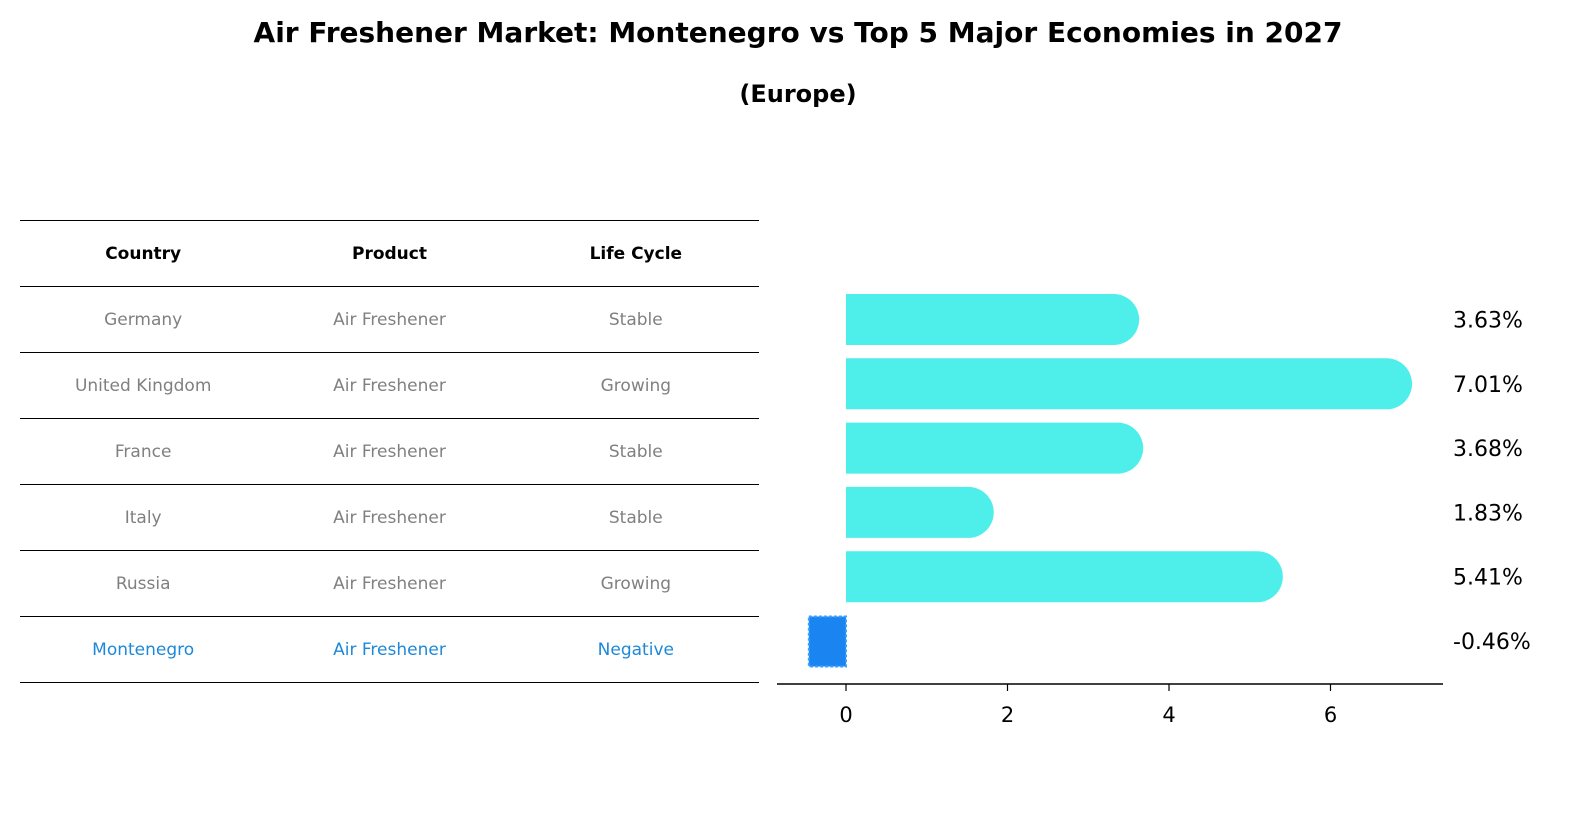 Image resolution: width=1596 pixels, height=823 pixels. Describe the element at coordinates (1488, 449) in the screenshot. I see `data-label: 3.68%` at that location.